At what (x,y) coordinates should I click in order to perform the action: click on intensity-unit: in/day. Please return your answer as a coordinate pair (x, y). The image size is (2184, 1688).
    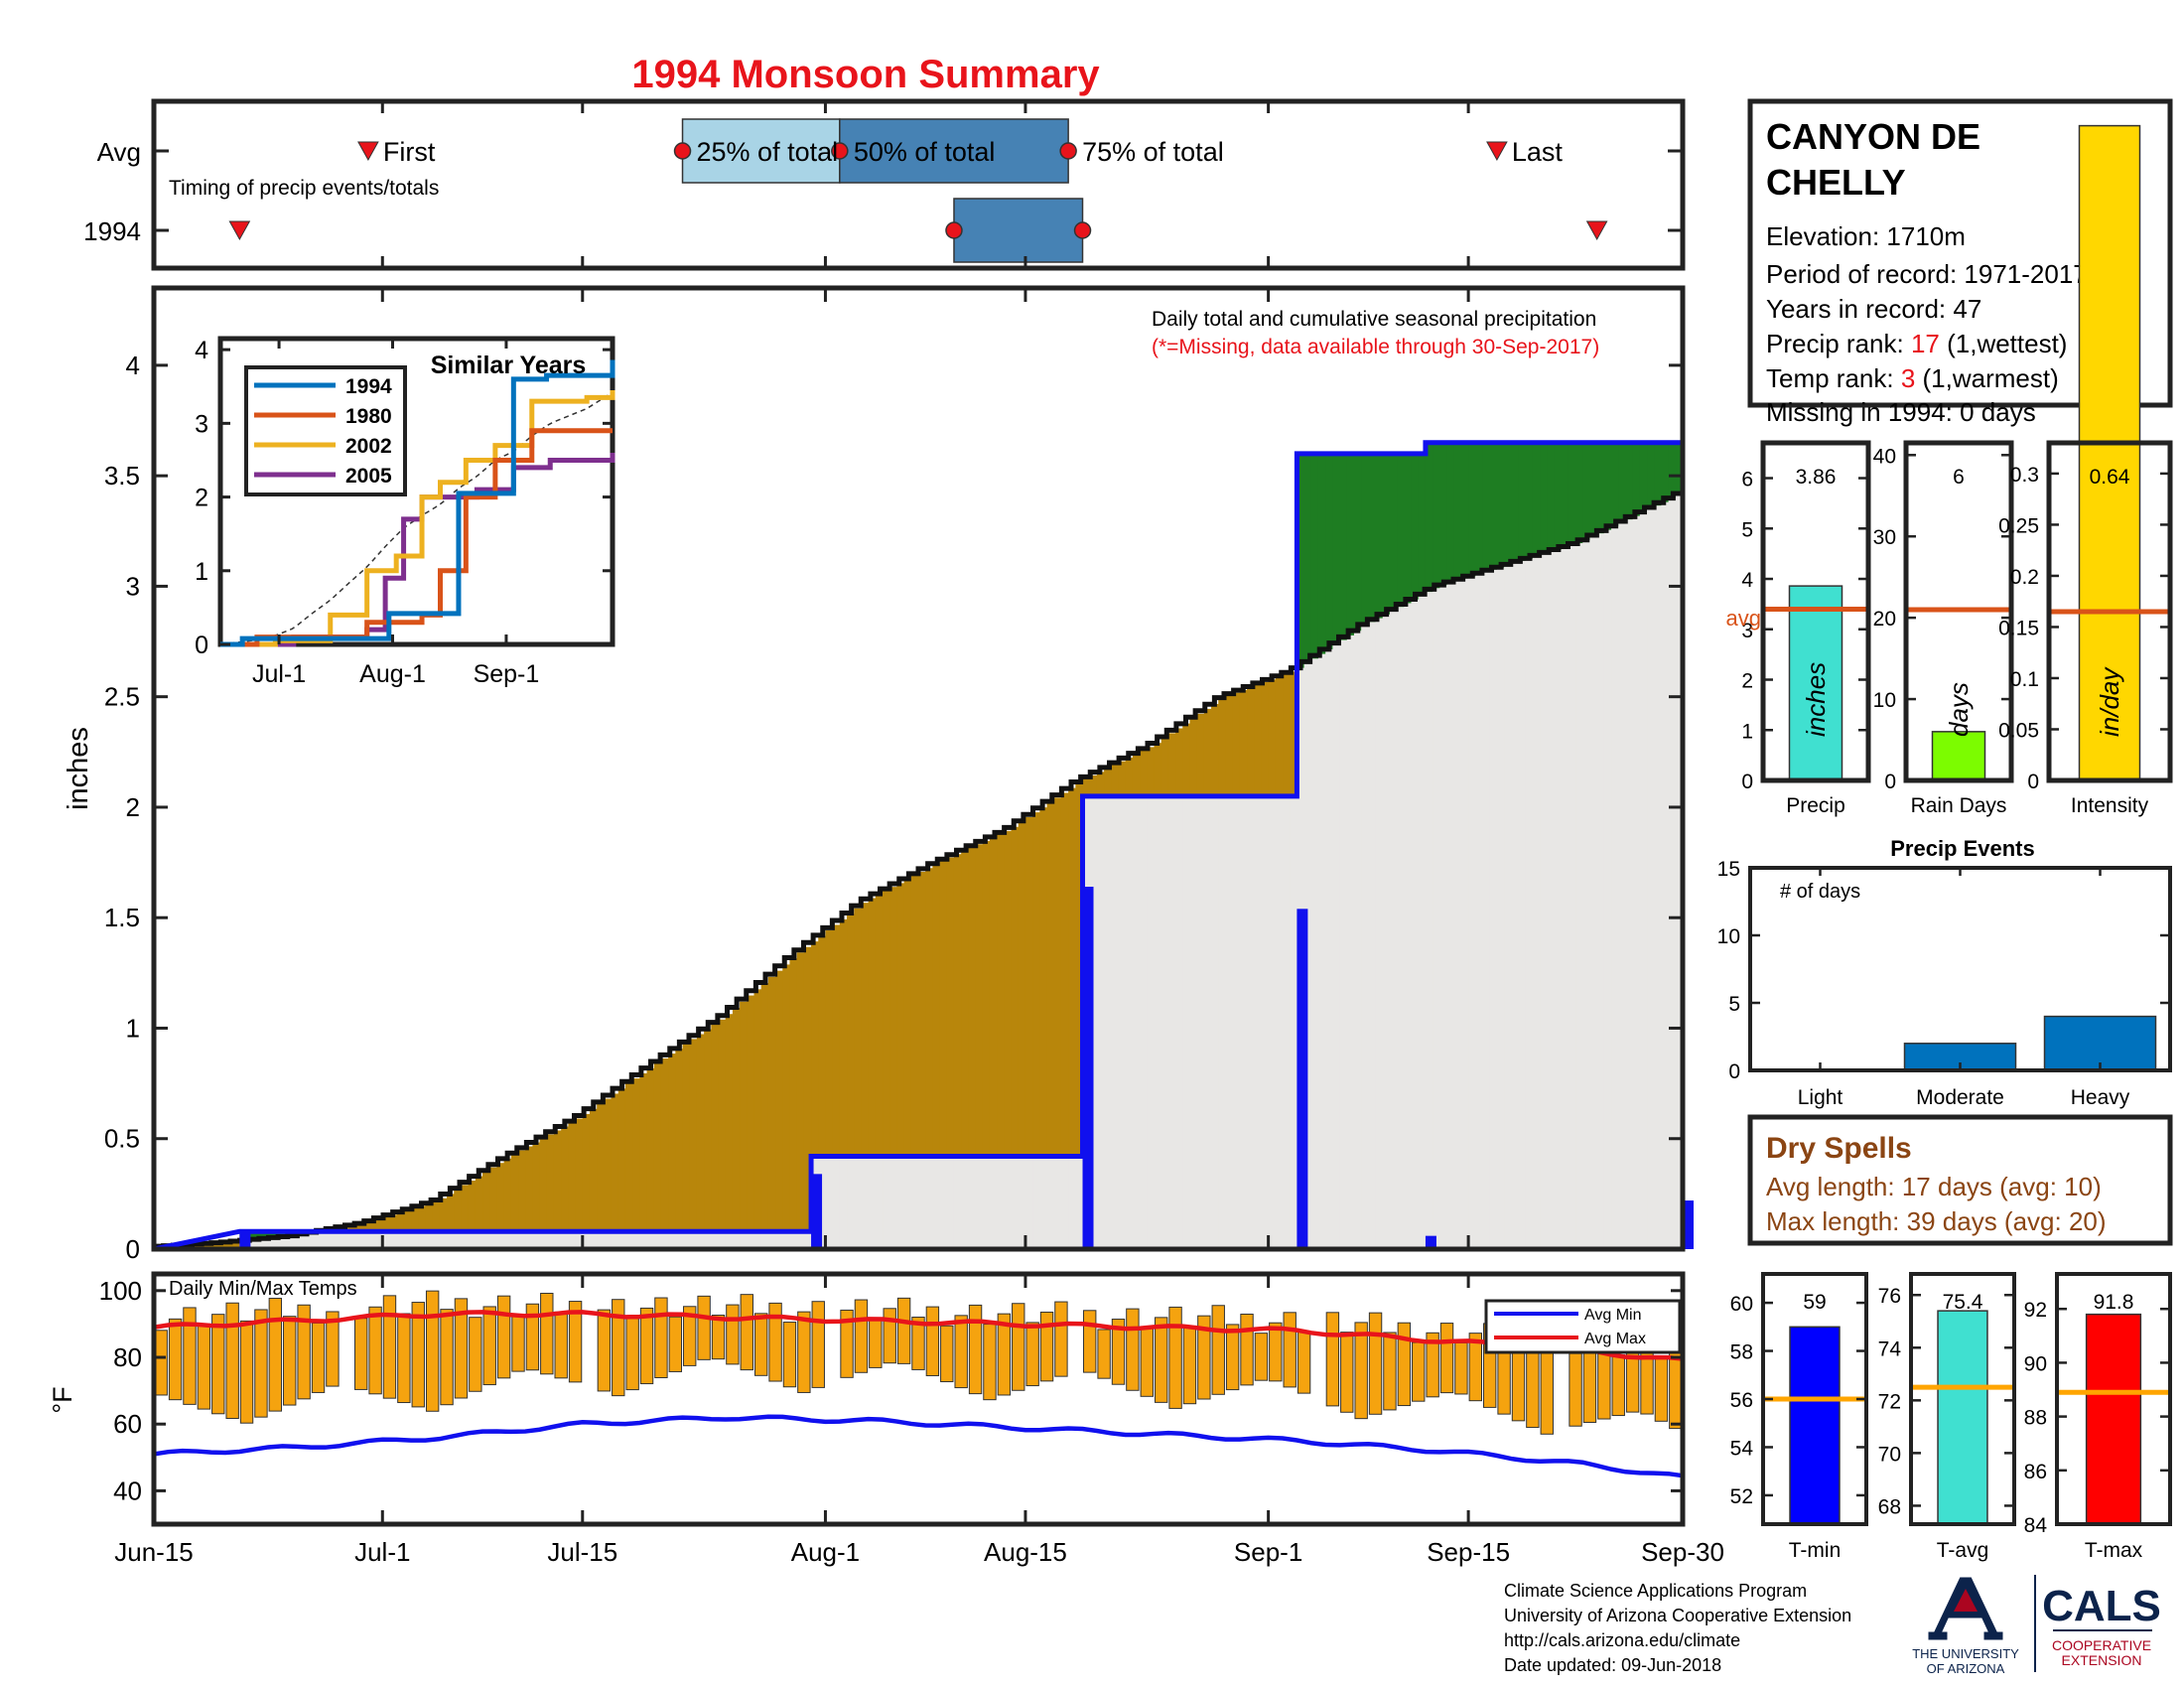
    Looking at the image, I should click on (2109, 701).